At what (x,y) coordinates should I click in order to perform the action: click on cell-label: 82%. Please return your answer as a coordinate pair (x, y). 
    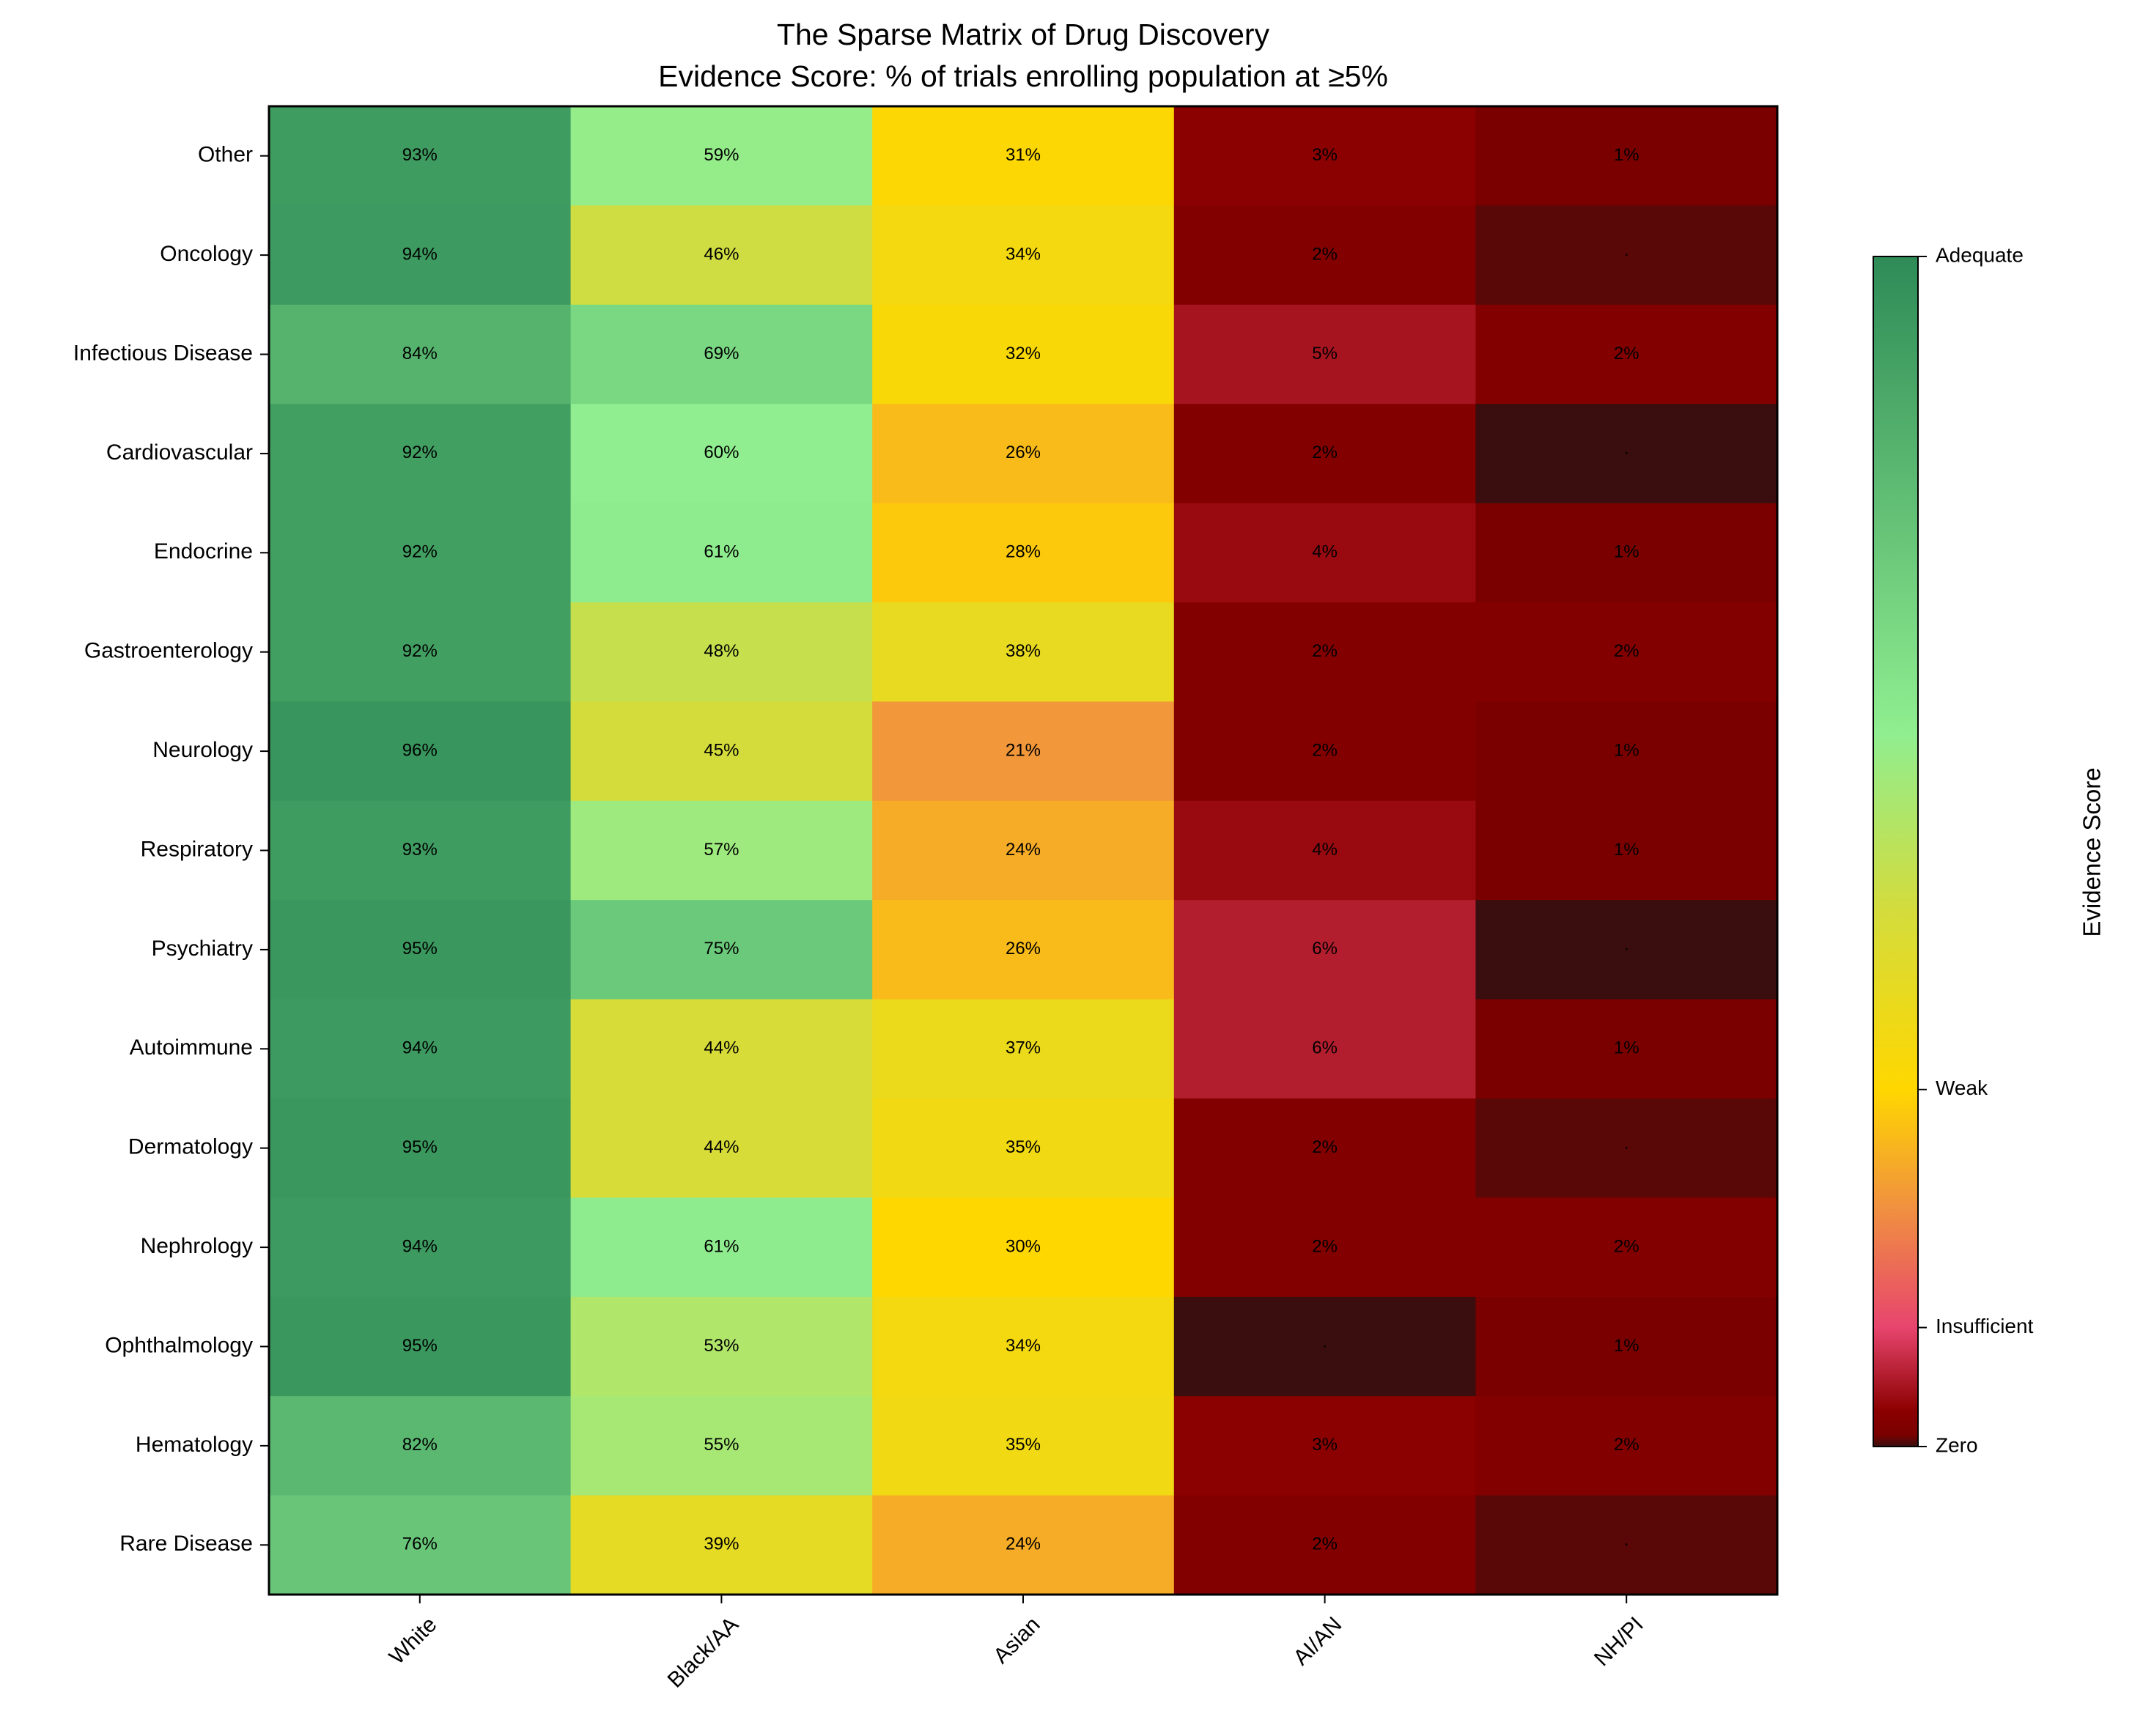
    Looking at the image, I should click on (420, 1445).